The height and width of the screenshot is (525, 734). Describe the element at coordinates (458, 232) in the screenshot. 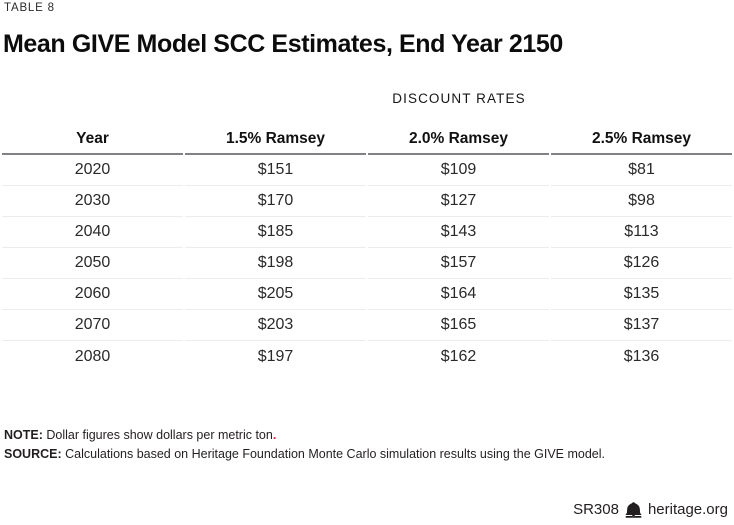

I see `cell-value: $143` at that location.